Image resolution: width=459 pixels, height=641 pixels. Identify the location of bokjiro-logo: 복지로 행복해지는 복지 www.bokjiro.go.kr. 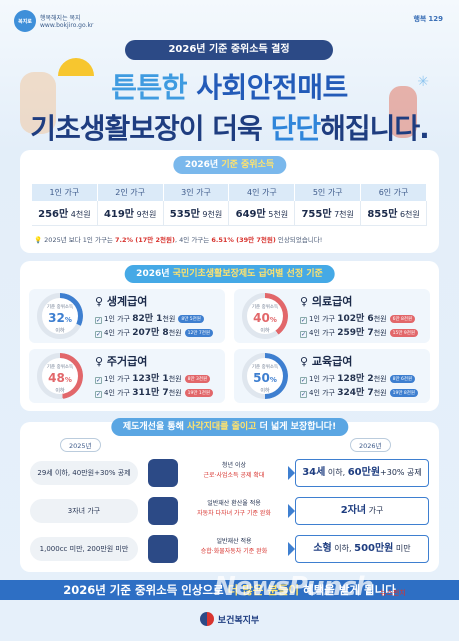
(53, 21).